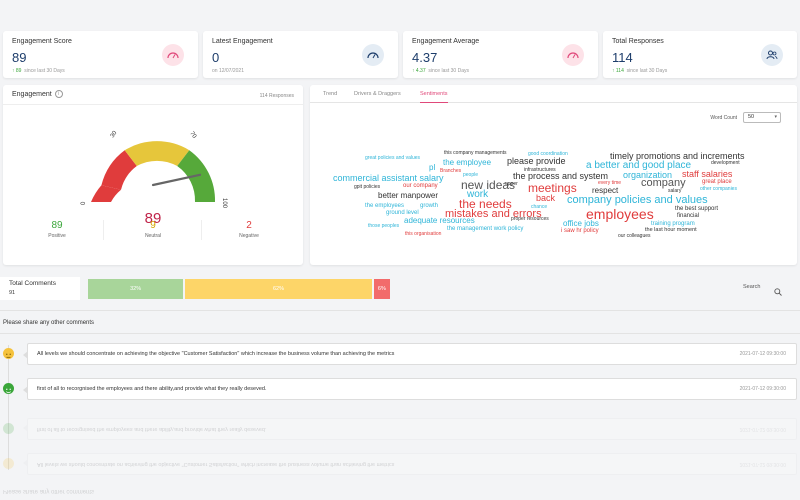 This screenshot has width=800, height=500. What do you see at coordinates (429, 206) in the screenshot?
I see `cloud-word: growth` at bounding box center [429, 206].